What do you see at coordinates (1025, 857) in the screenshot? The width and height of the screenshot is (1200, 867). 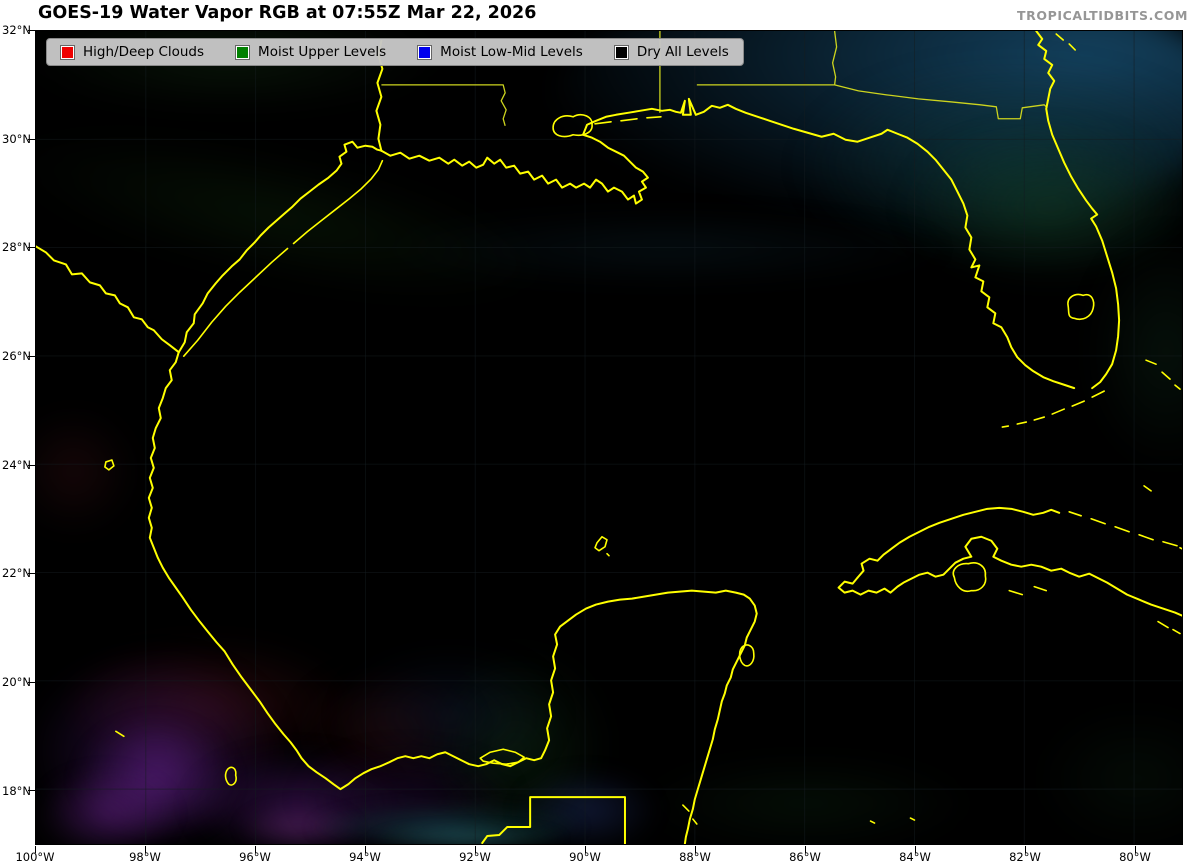 I see `lon-label: 82°W` at bounding box center [1025, 857].